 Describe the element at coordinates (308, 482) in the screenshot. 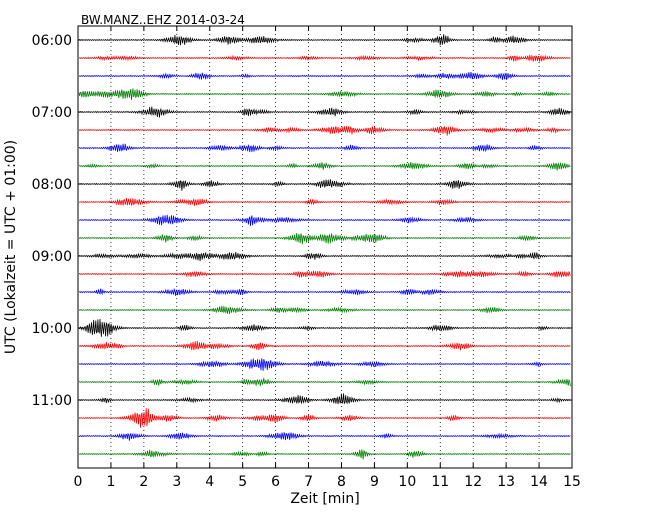

I see `x-tick-label: 7` at that location.